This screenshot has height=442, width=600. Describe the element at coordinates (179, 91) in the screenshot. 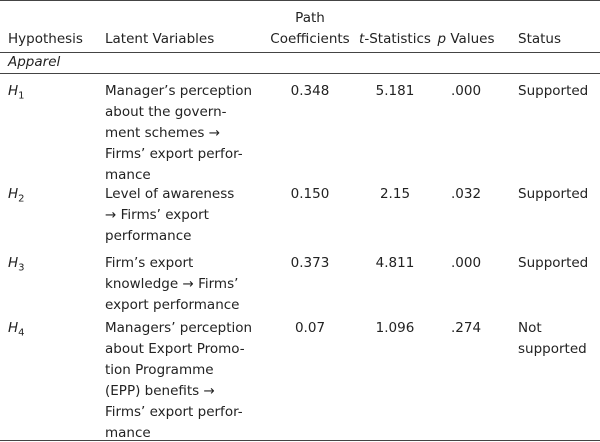

I see `latent-variables: Manager’s perception` at that location.